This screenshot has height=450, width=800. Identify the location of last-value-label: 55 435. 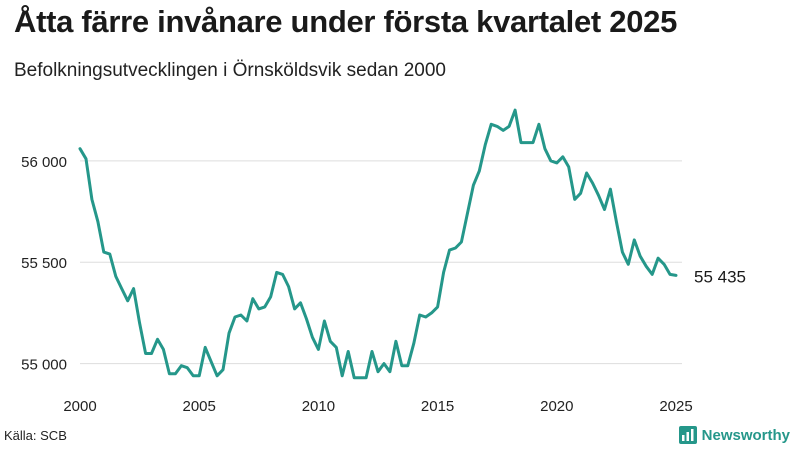
(720, 276).